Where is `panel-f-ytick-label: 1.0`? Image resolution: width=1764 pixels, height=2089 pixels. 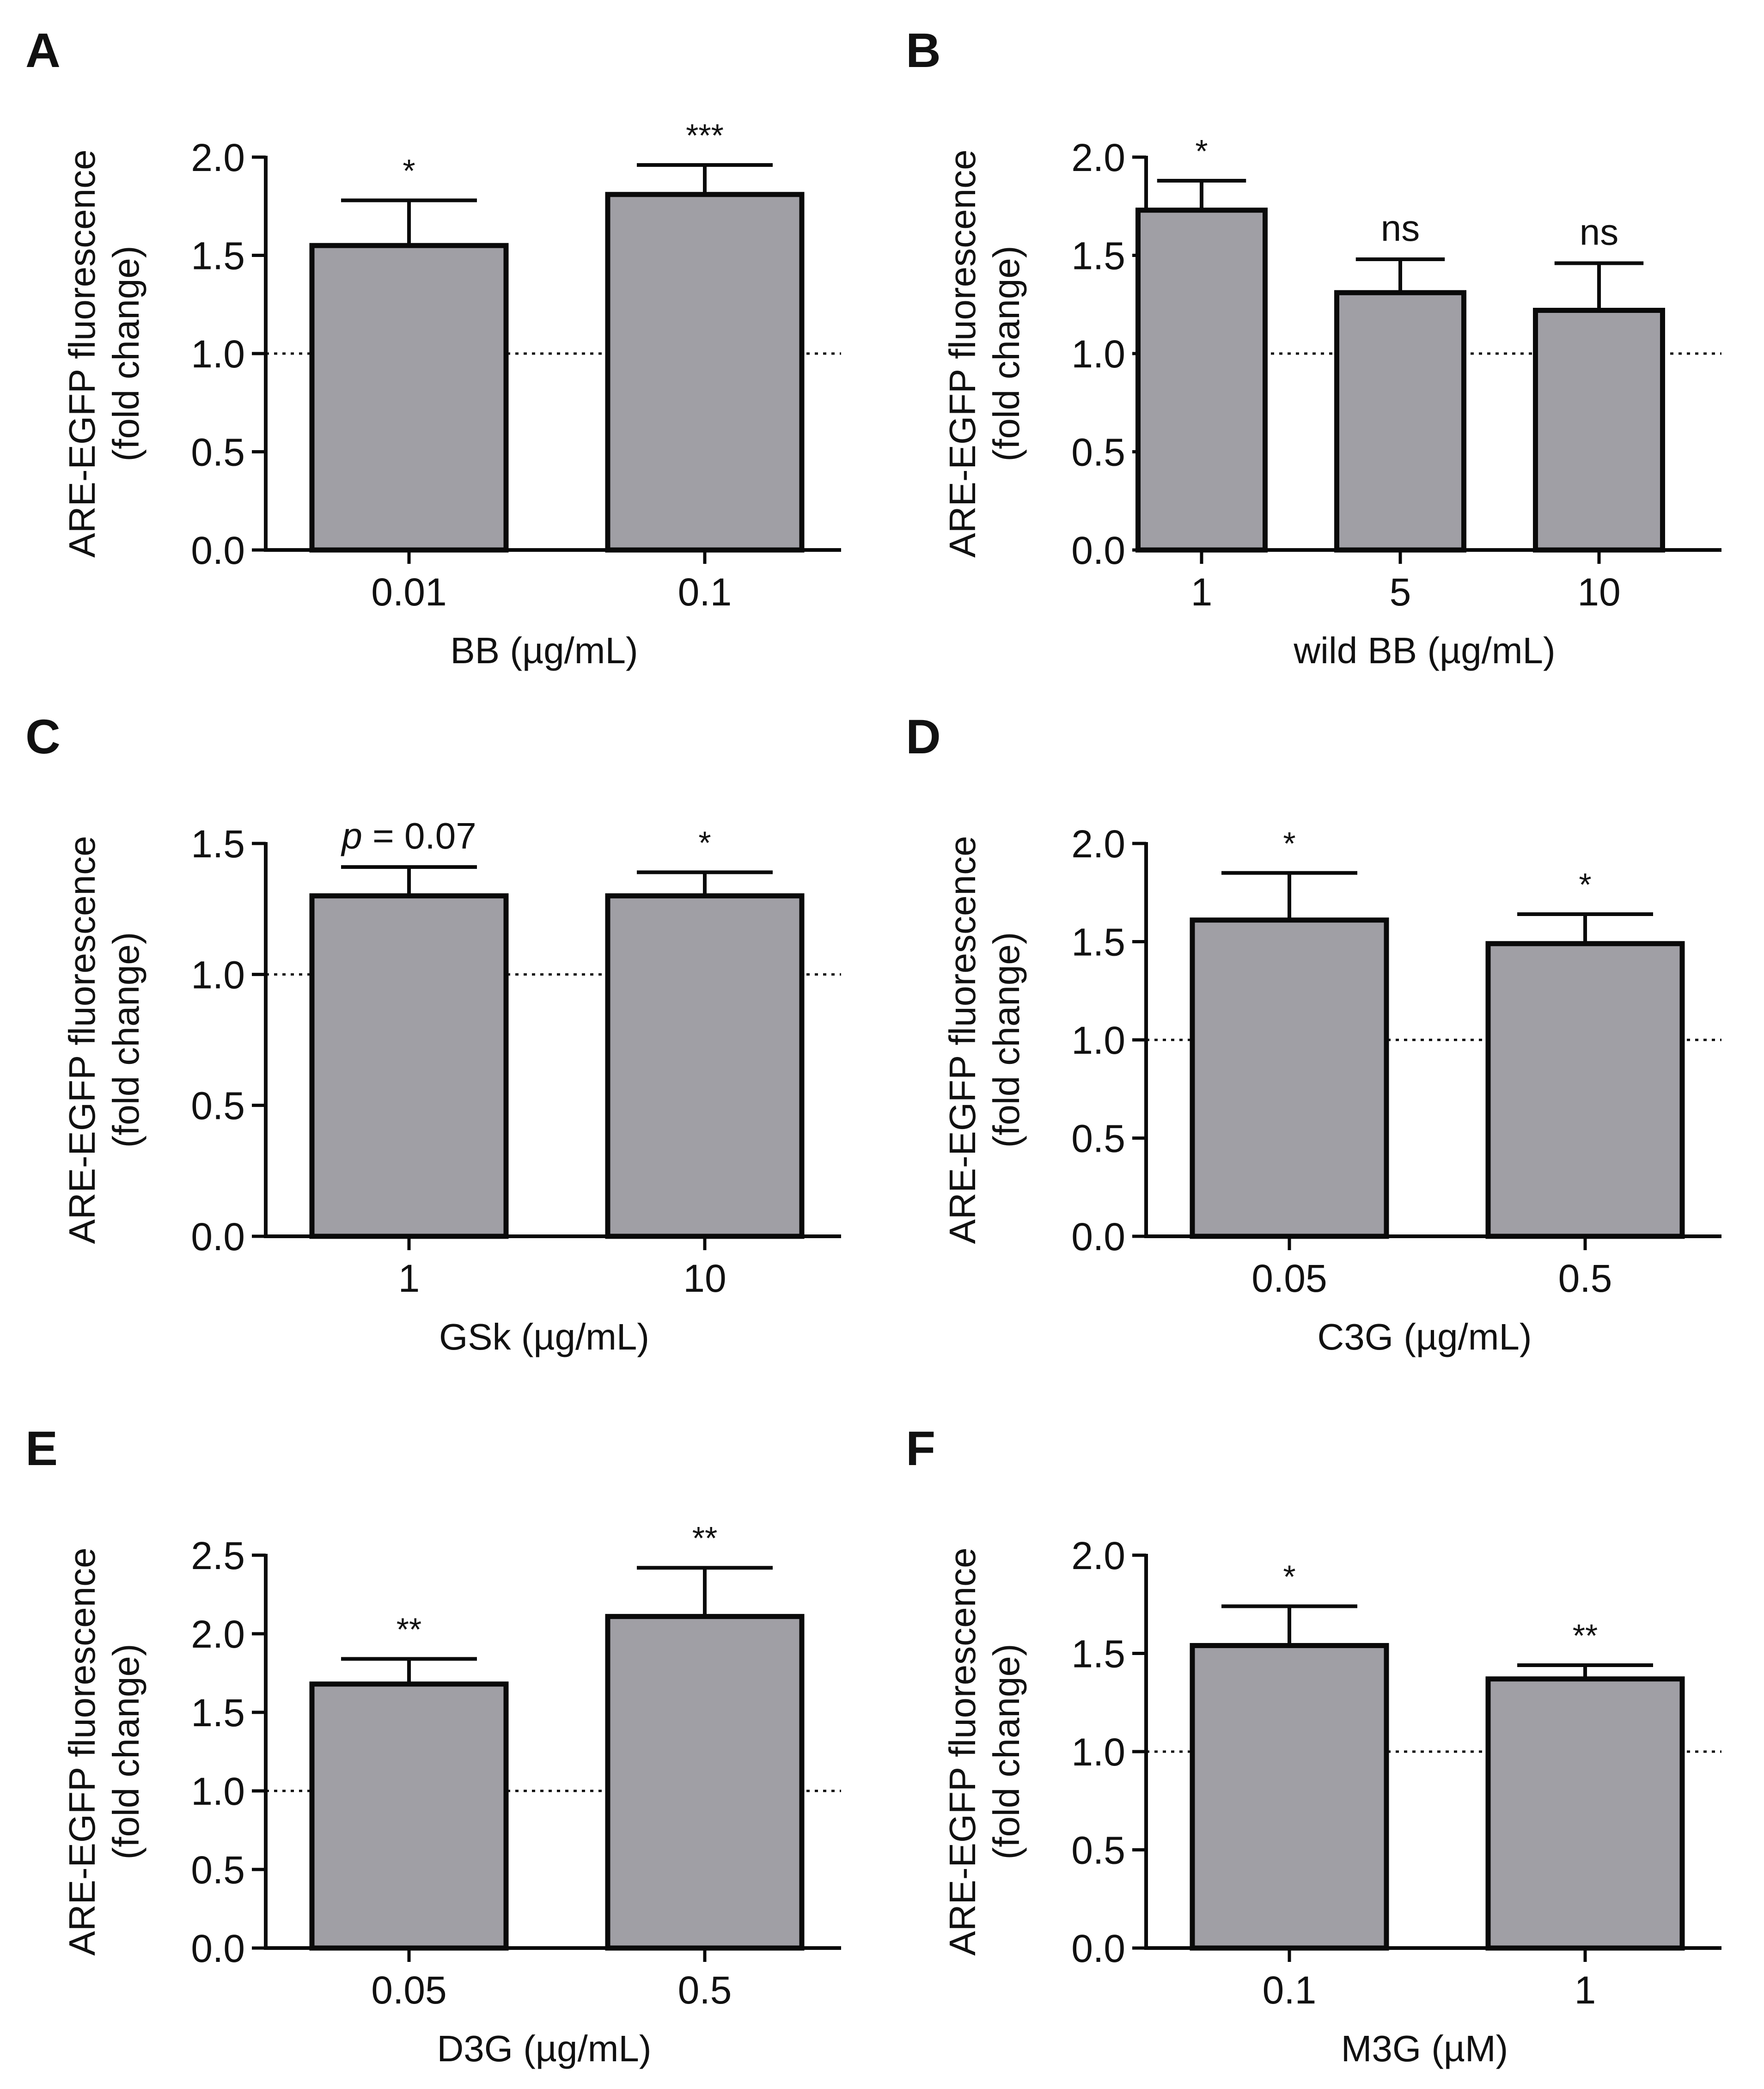
panel-f-ytick-label: 1.0 is located at coordinates (1098, 1752).